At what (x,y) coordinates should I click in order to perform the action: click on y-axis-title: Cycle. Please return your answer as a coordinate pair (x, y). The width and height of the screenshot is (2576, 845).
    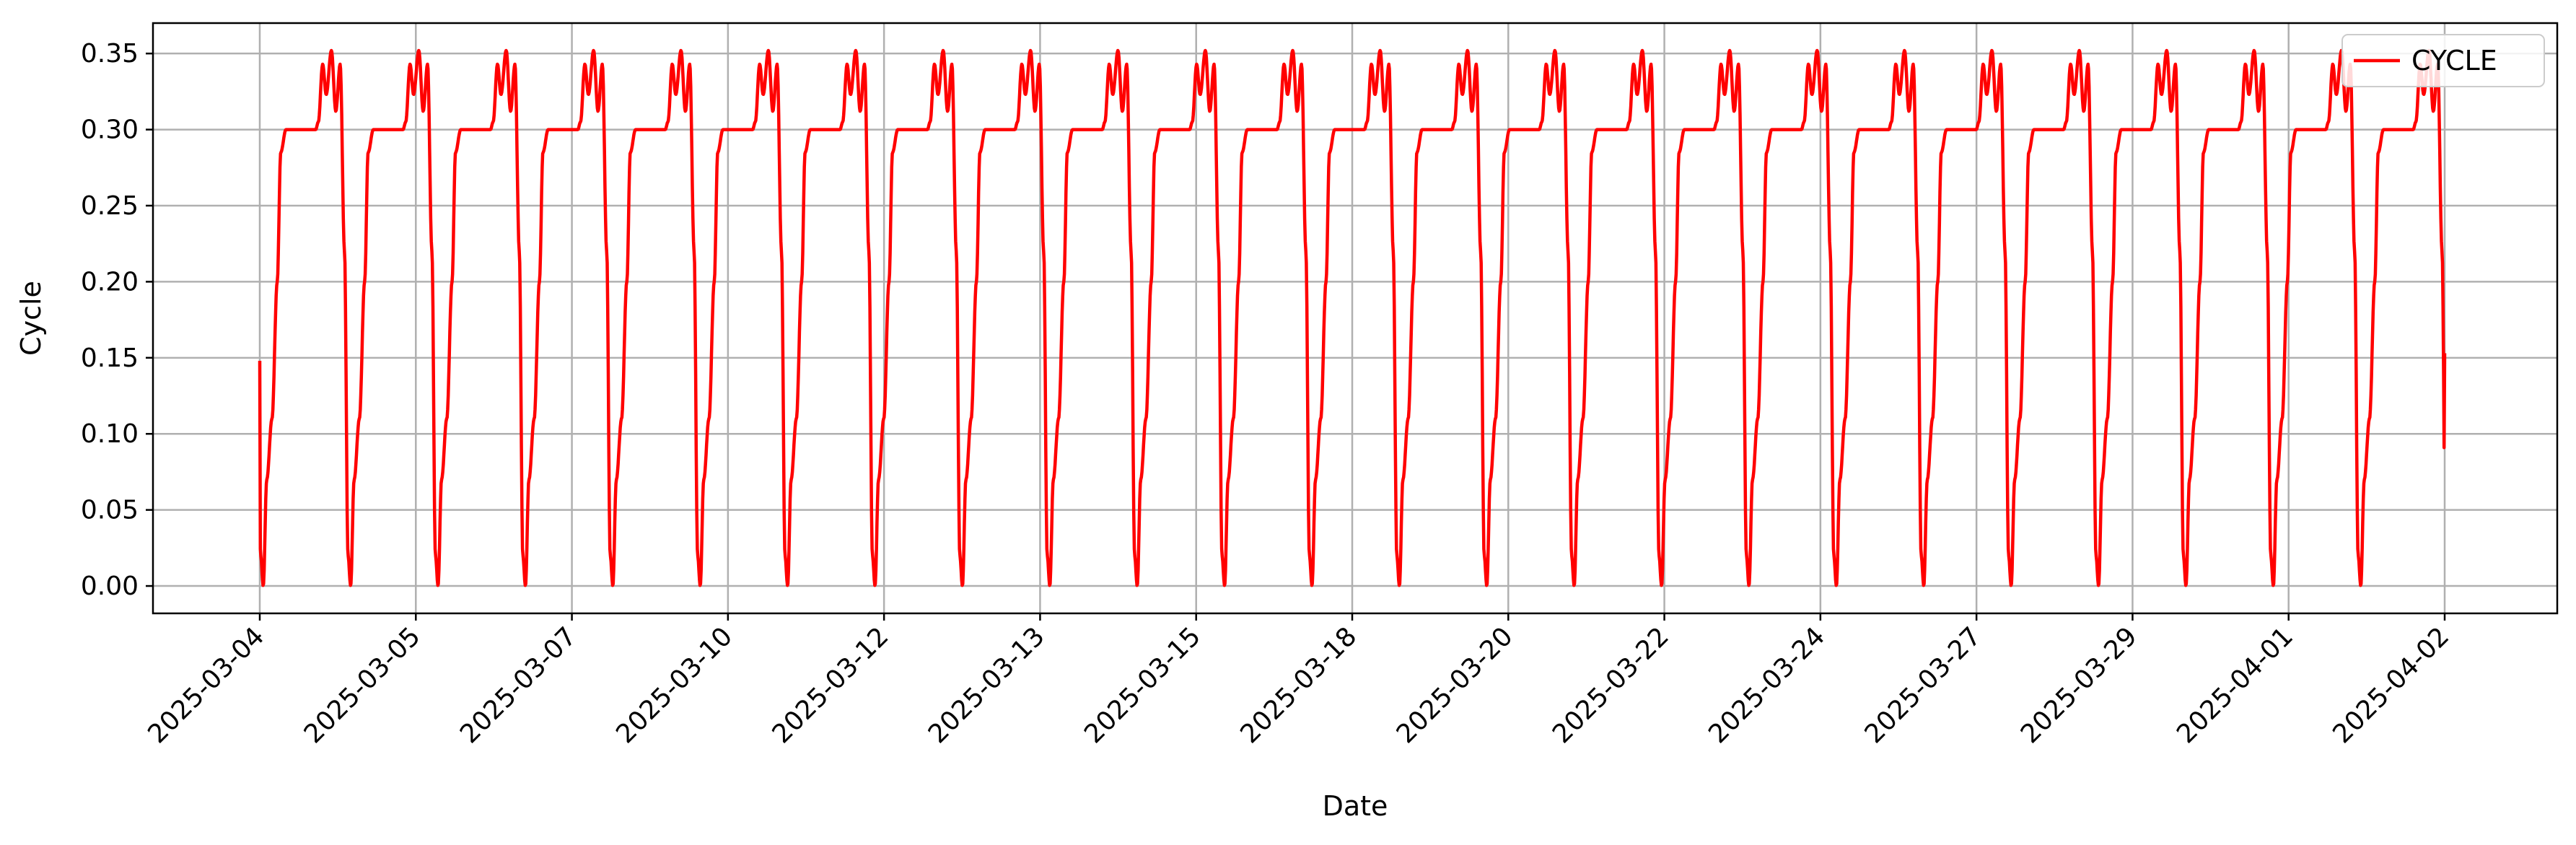
    Looking at the image, I should click on (31, 318).